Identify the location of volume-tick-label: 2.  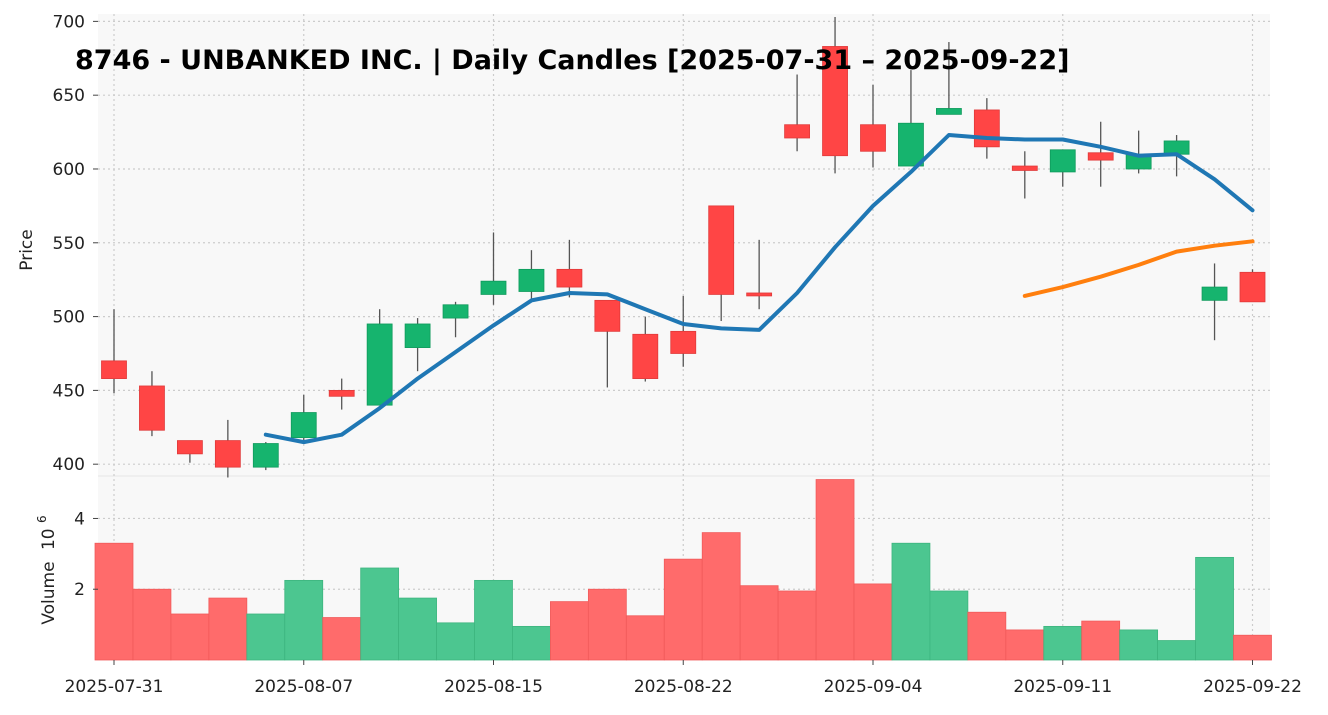
(79, 590).